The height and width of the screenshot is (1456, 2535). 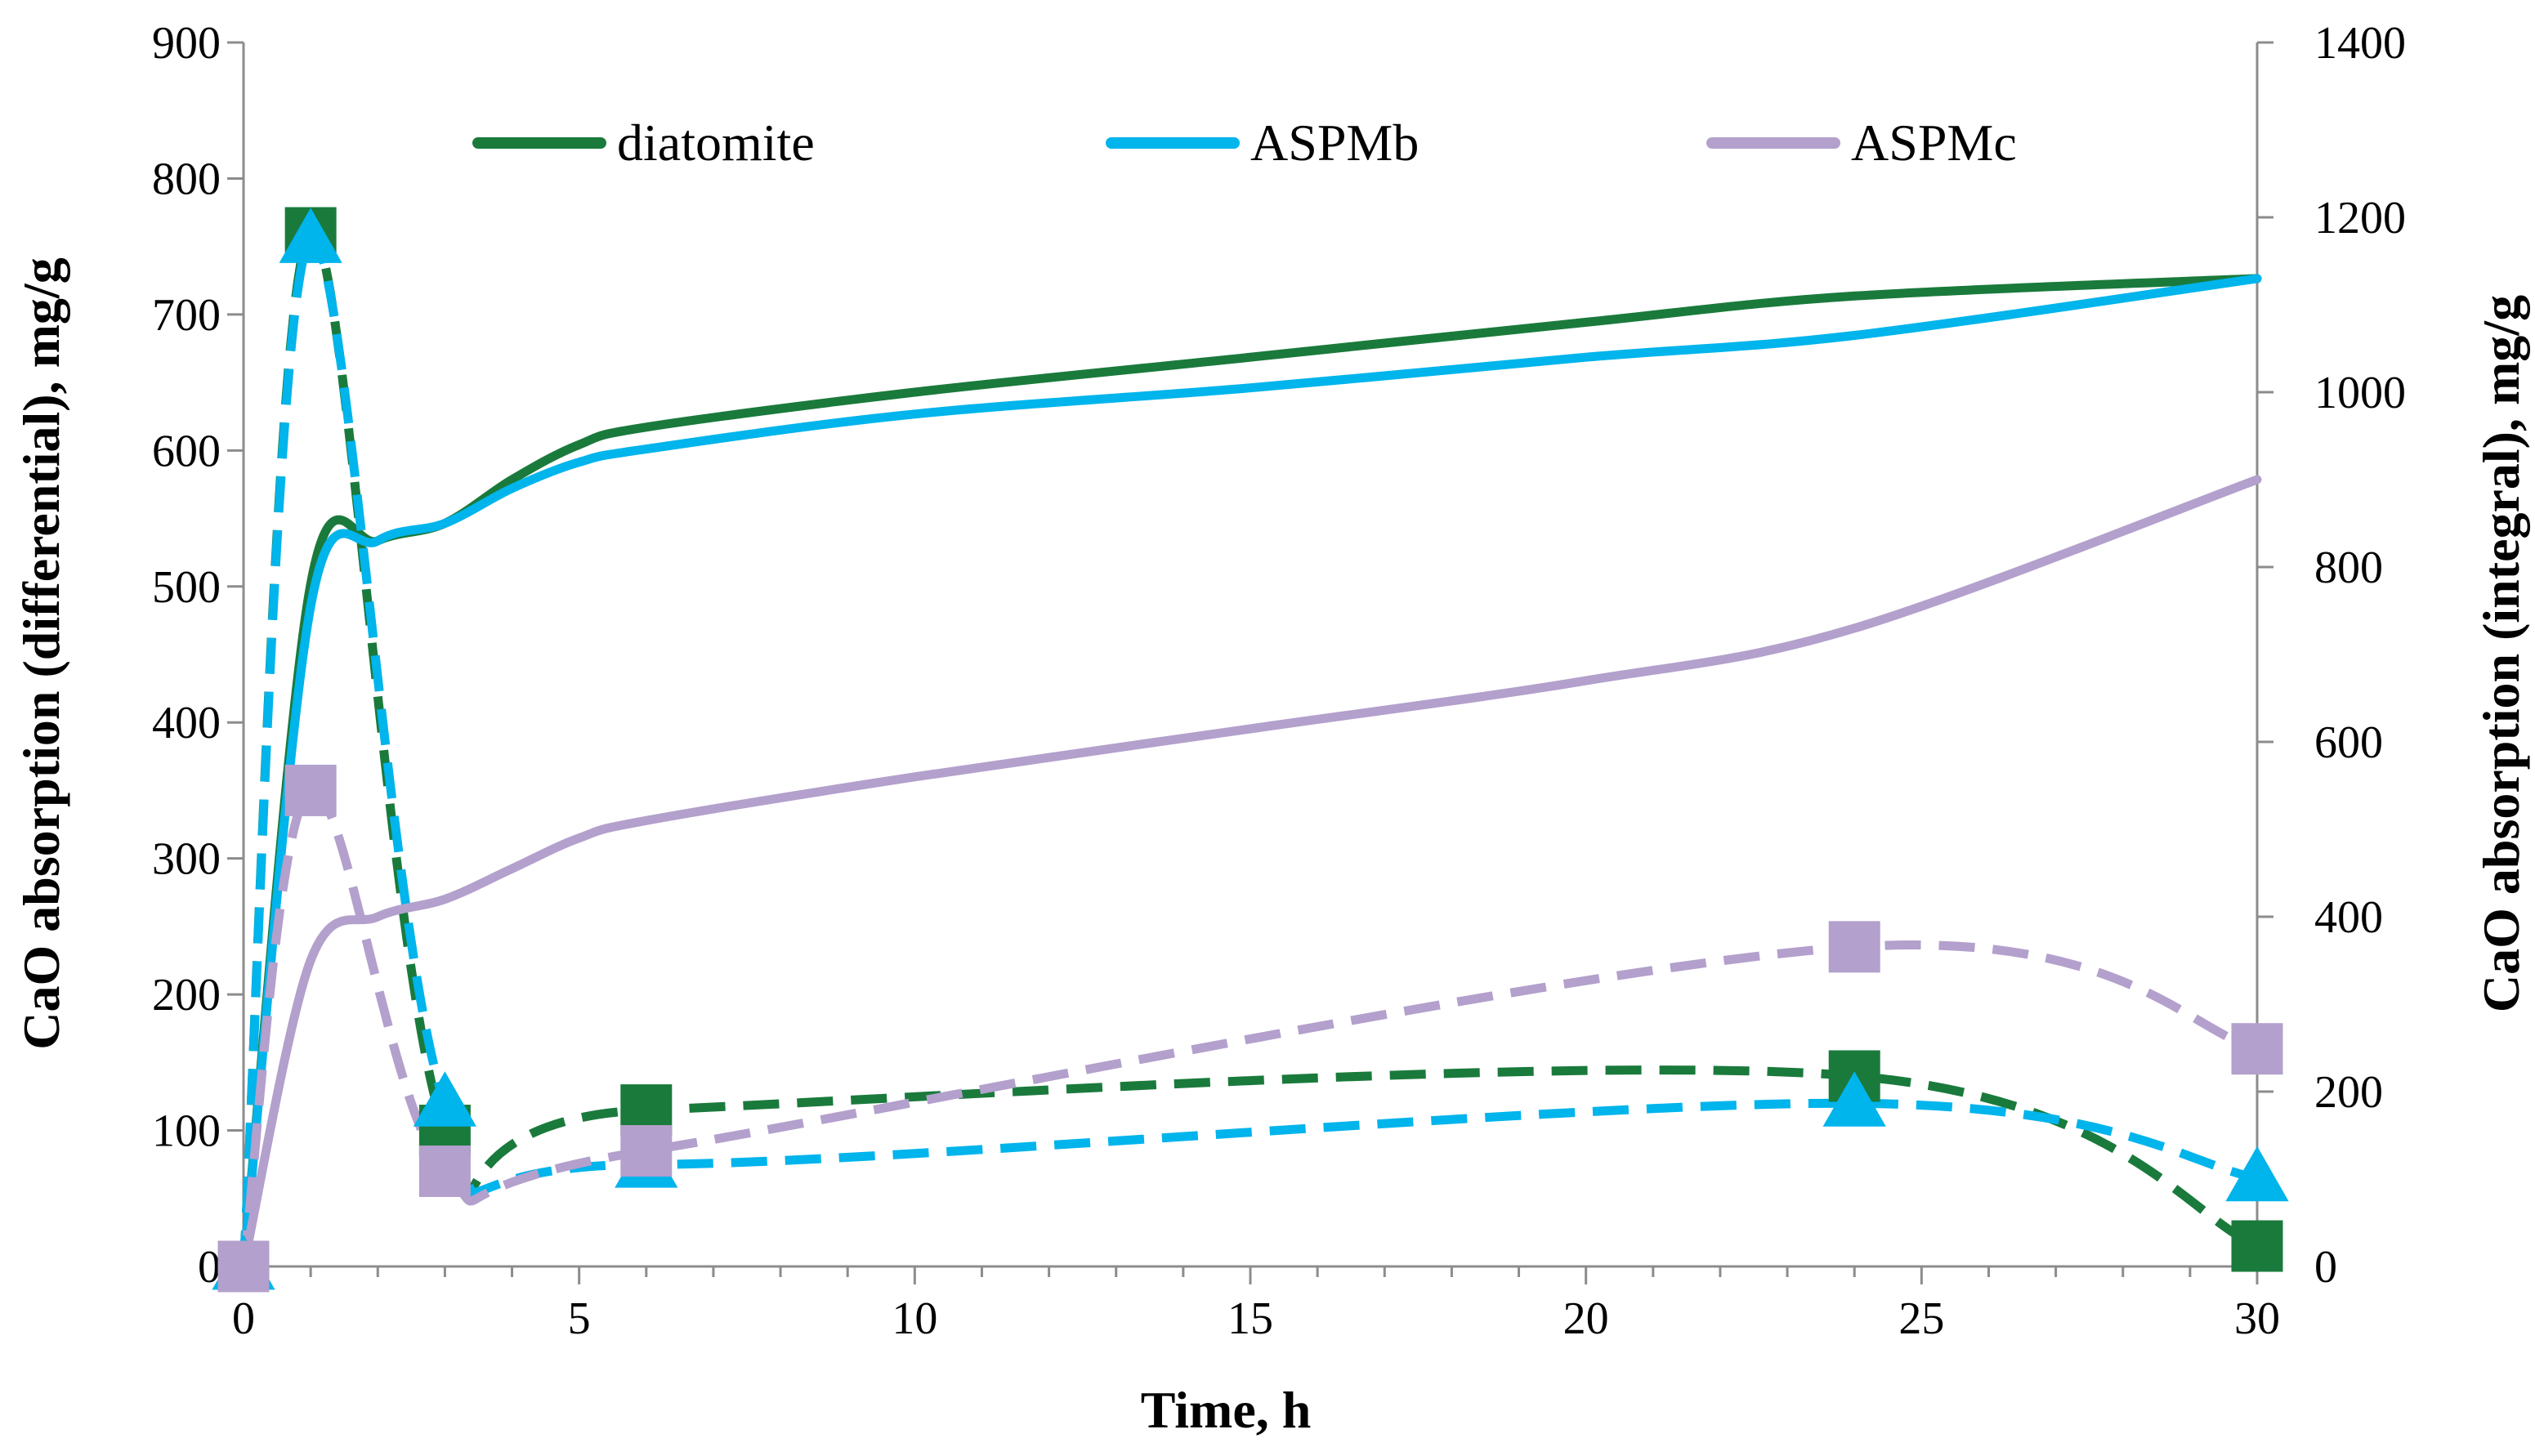 I want to click on y-left-tick-label: 900, so click(x=186, y=43).